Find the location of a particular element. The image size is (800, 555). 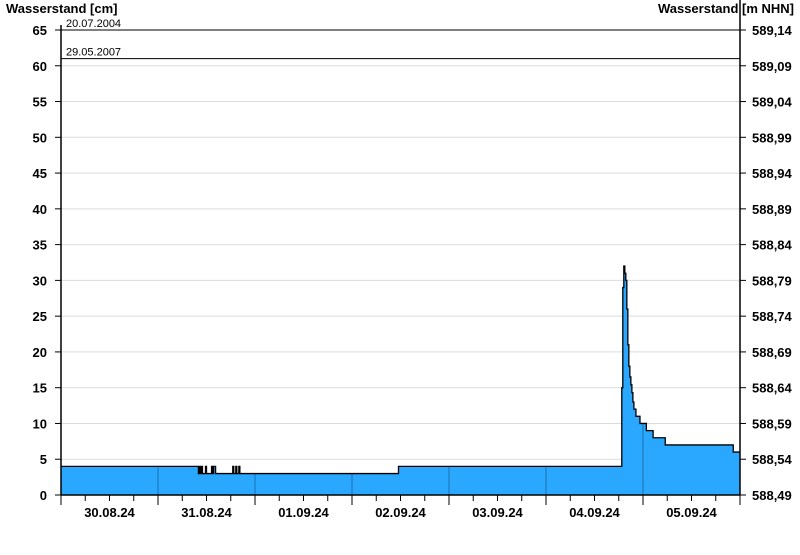

y-right-tick-label: 588,59 is located at coordinates (772, 423).